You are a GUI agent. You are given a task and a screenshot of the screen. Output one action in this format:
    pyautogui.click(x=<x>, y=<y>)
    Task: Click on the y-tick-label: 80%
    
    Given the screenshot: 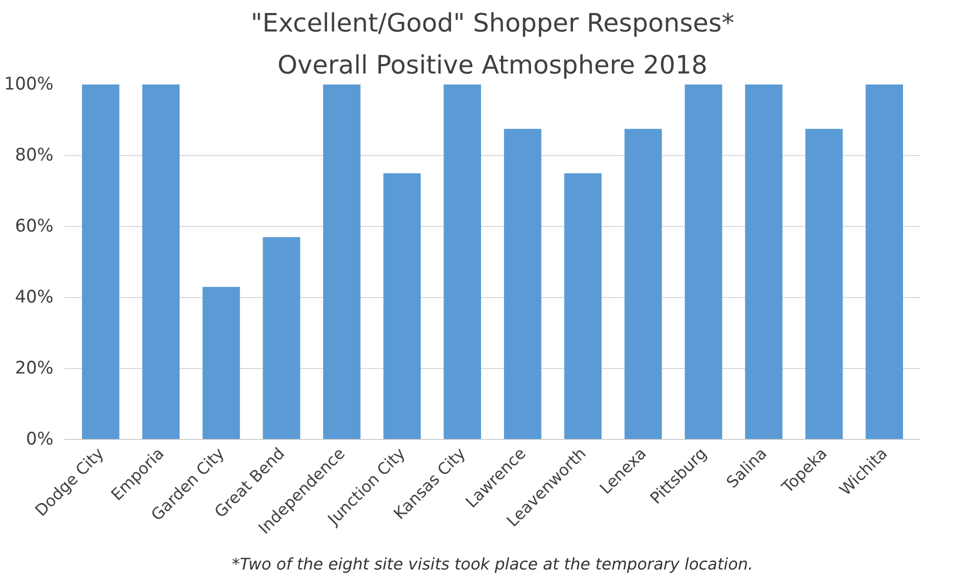 What is the action you would take?
    pyautogui.click(x=34, y=156)
    